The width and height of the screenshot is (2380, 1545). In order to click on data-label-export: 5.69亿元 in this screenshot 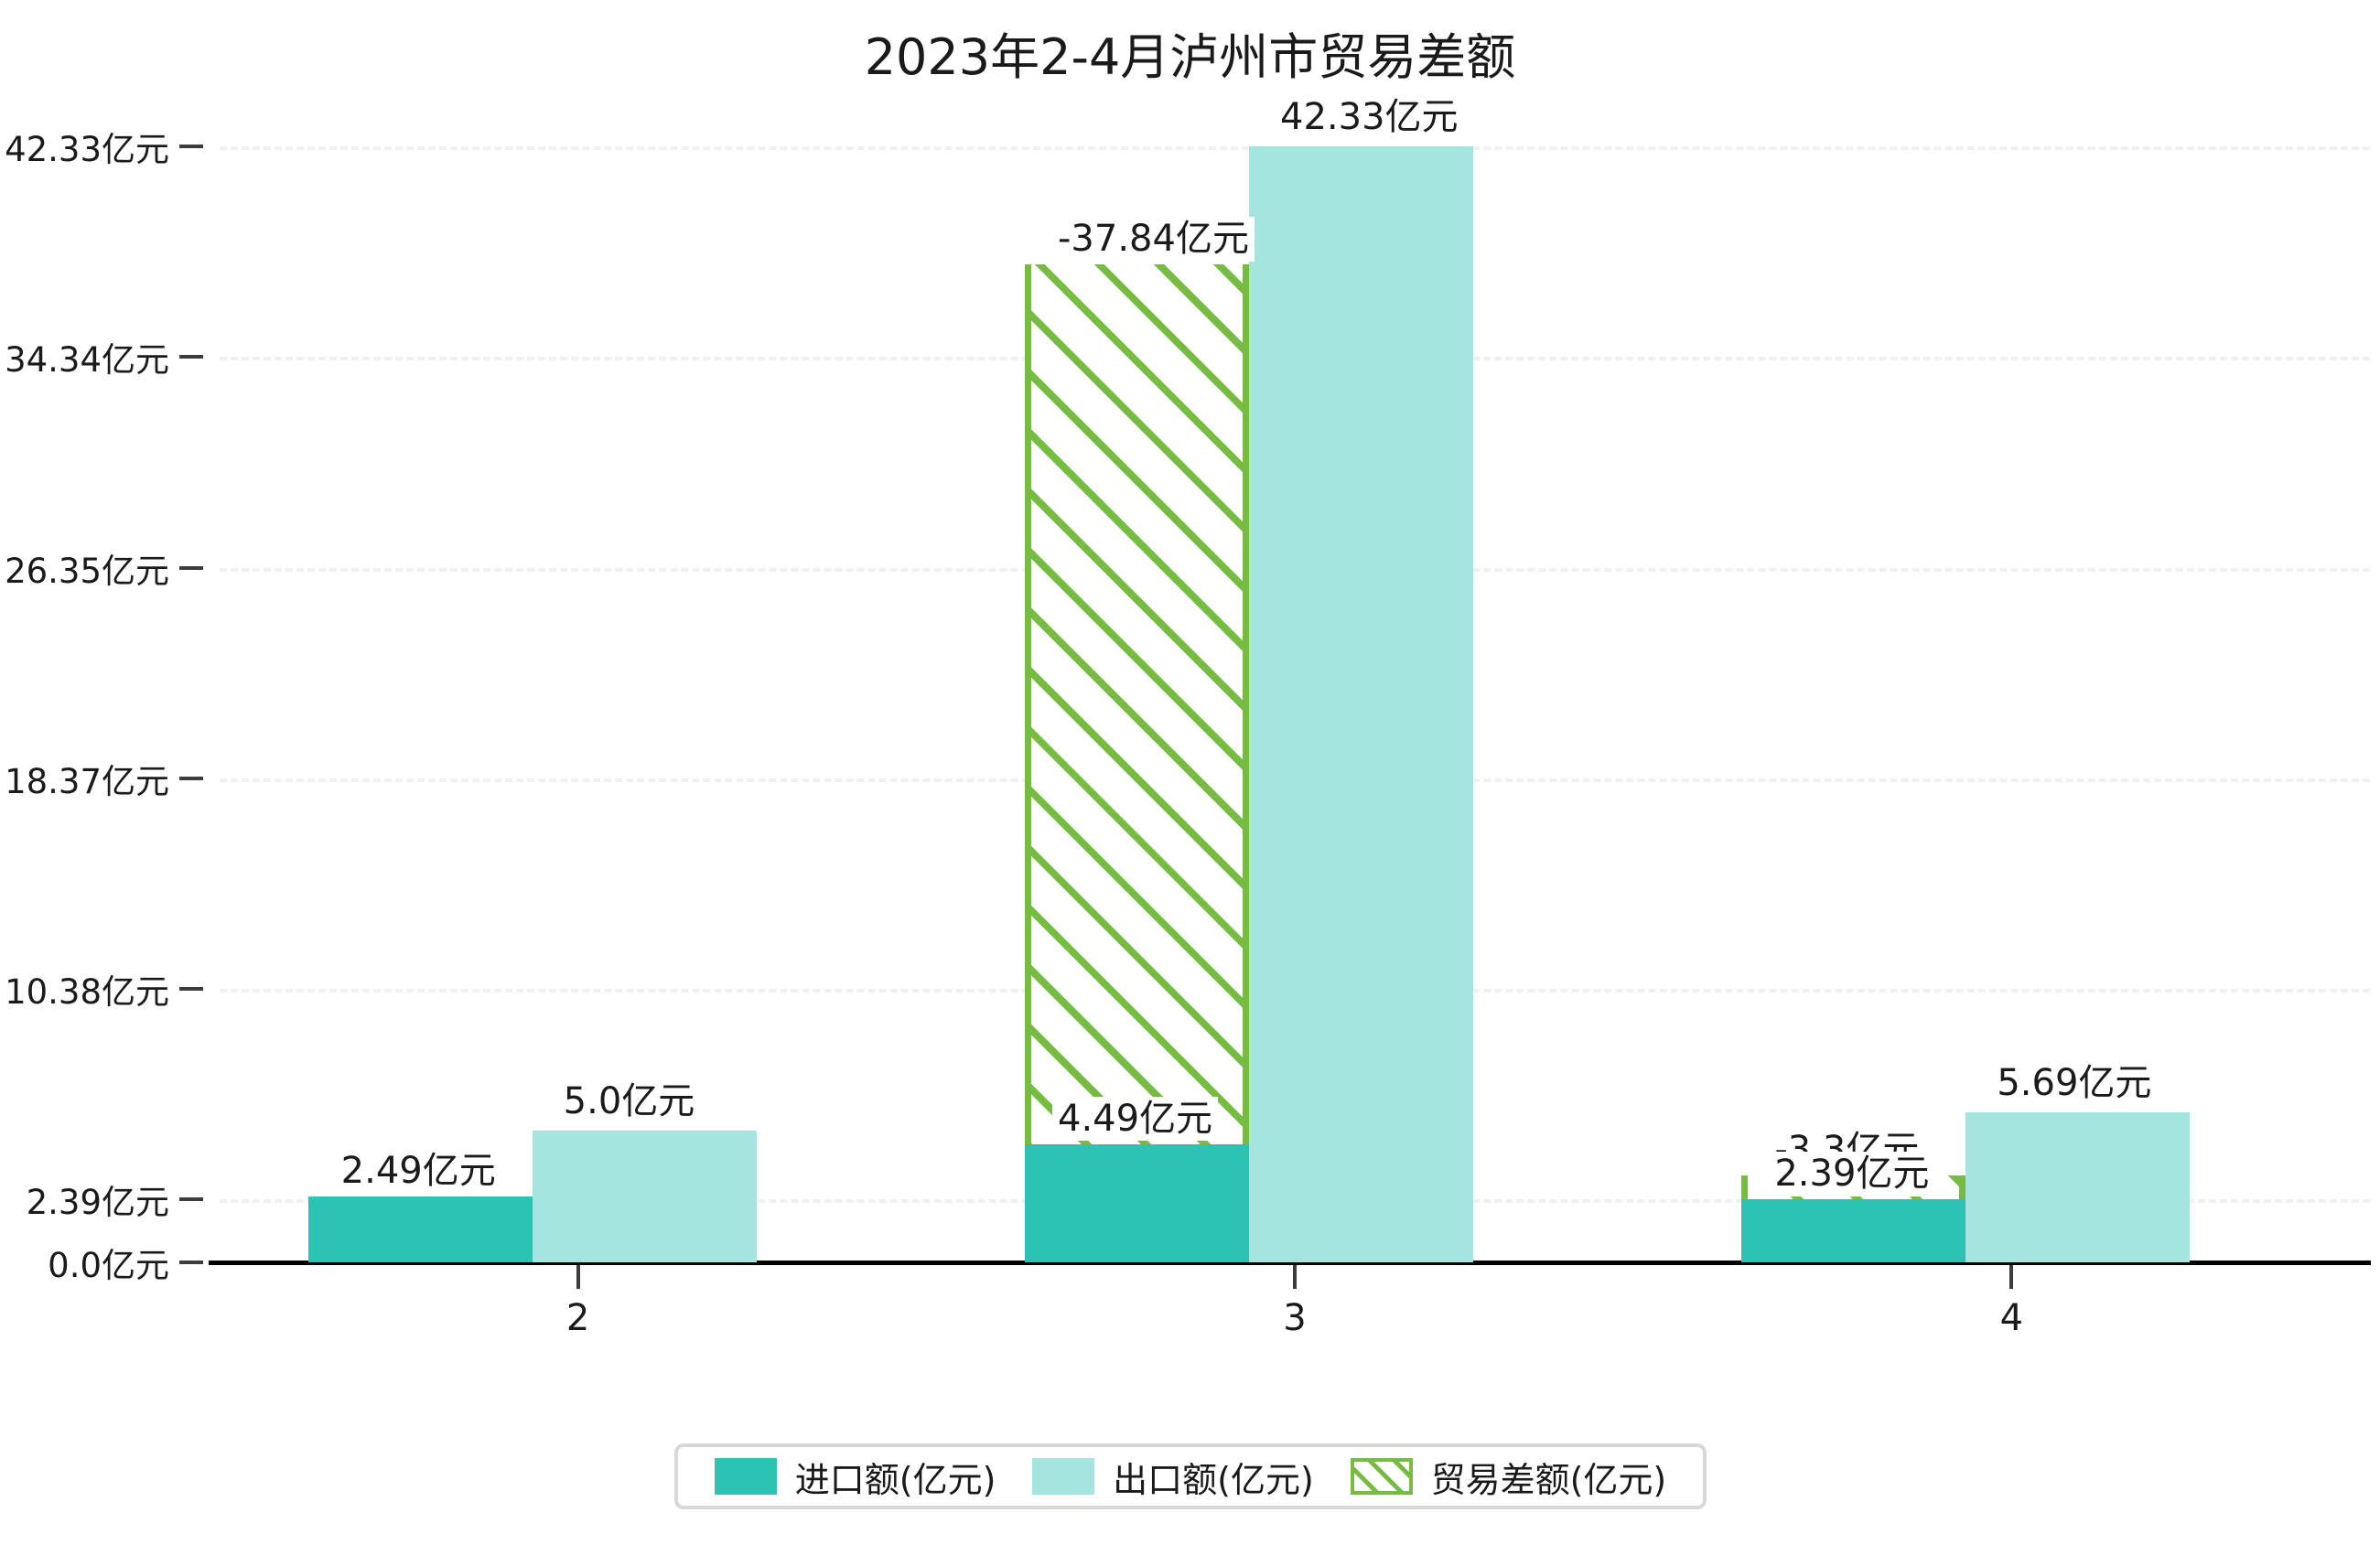, I will do `click(2074, 1084)`.